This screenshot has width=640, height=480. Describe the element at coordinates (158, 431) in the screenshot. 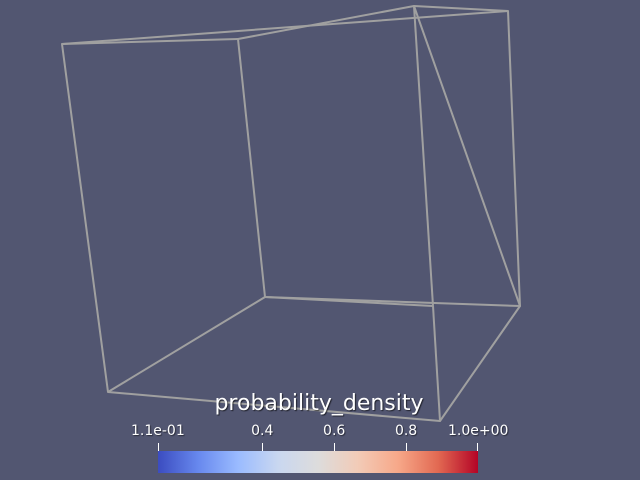

I see `colorbar-tick-label: 1.1e-01` at that location.